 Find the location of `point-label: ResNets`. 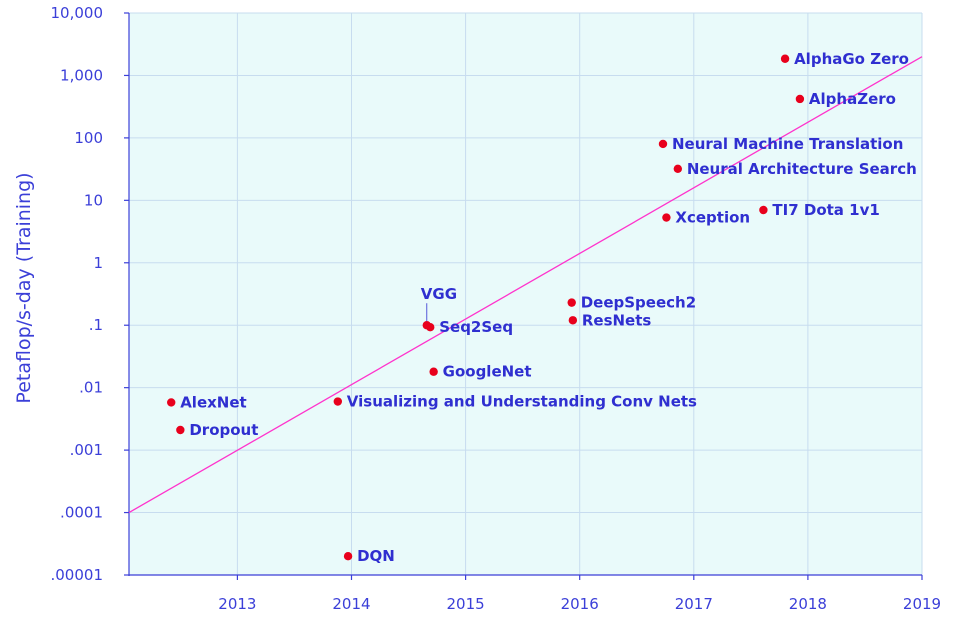

point-label: ResNets is located at coordinates (617, 320).